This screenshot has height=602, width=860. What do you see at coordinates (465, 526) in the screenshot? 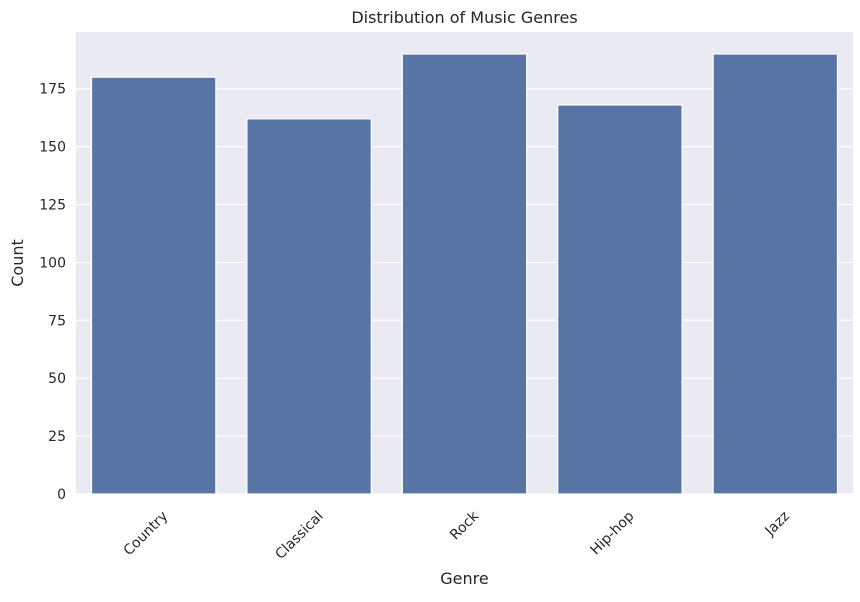
I see `x-tick-label: Rock` at bounding box center [465, 526].